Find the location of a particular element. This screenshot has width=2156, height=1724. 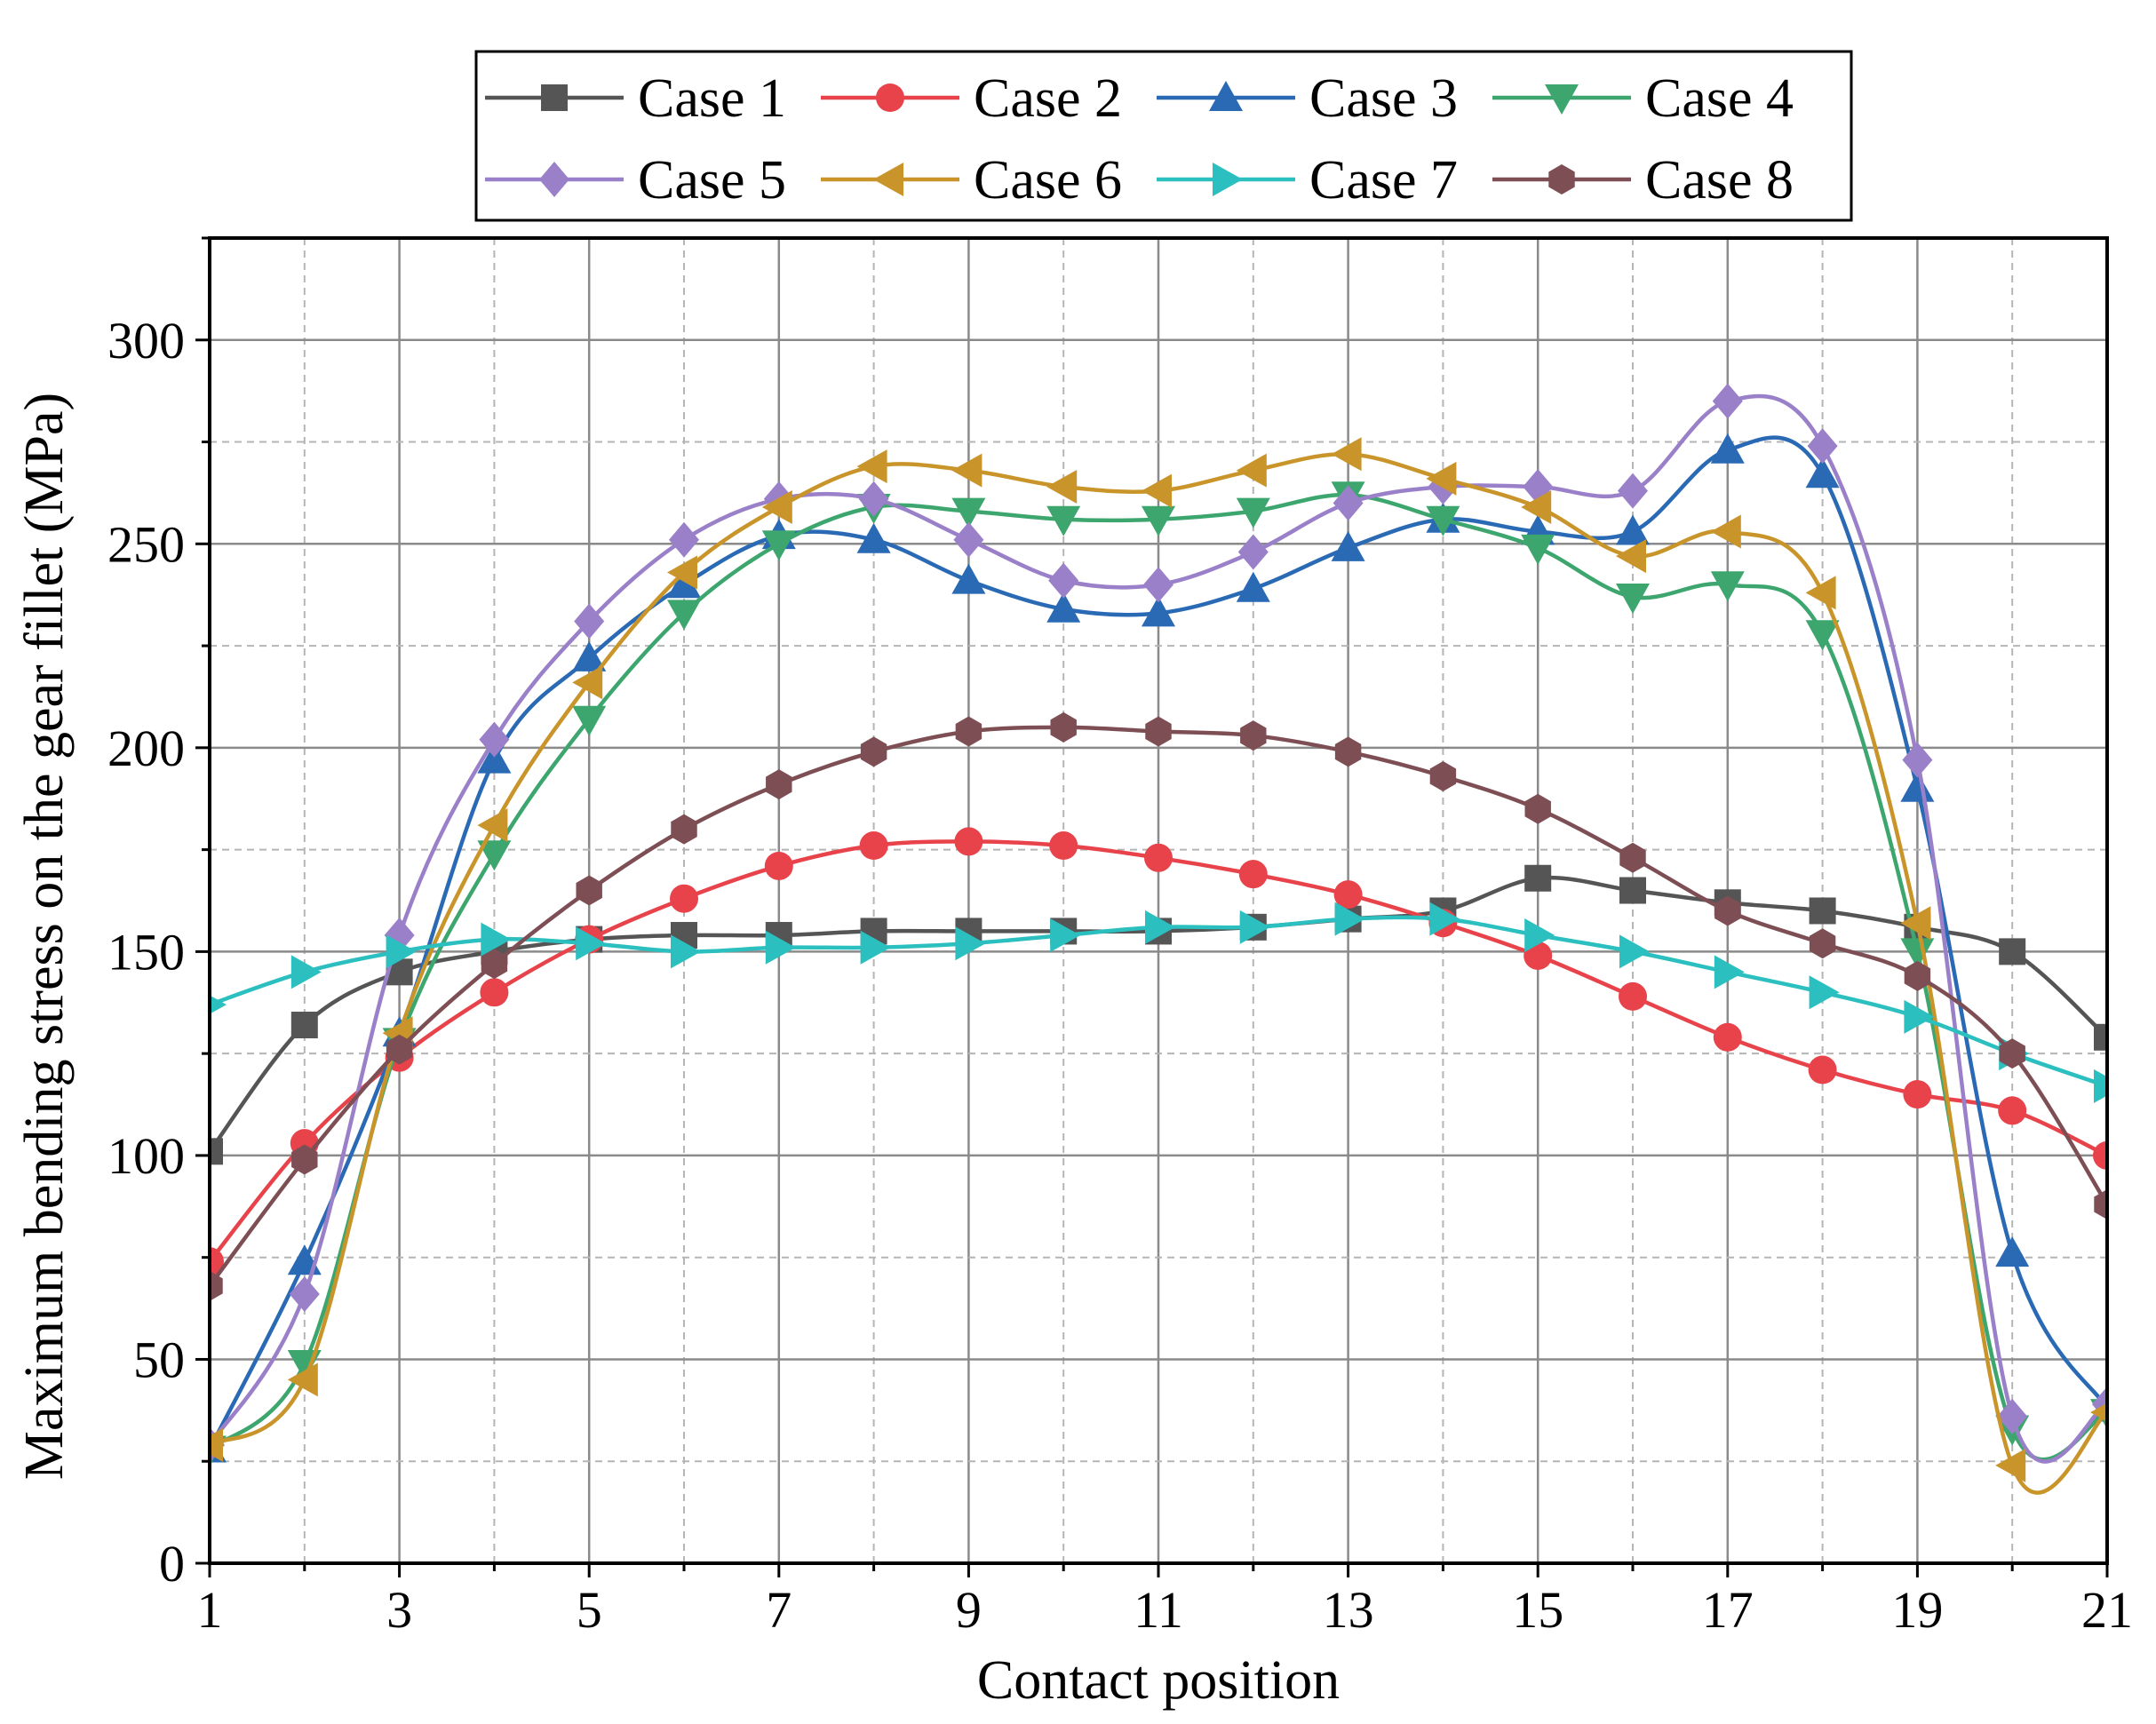

legend-item-case-4: Case 4 is located at coordinates (1643, 98).